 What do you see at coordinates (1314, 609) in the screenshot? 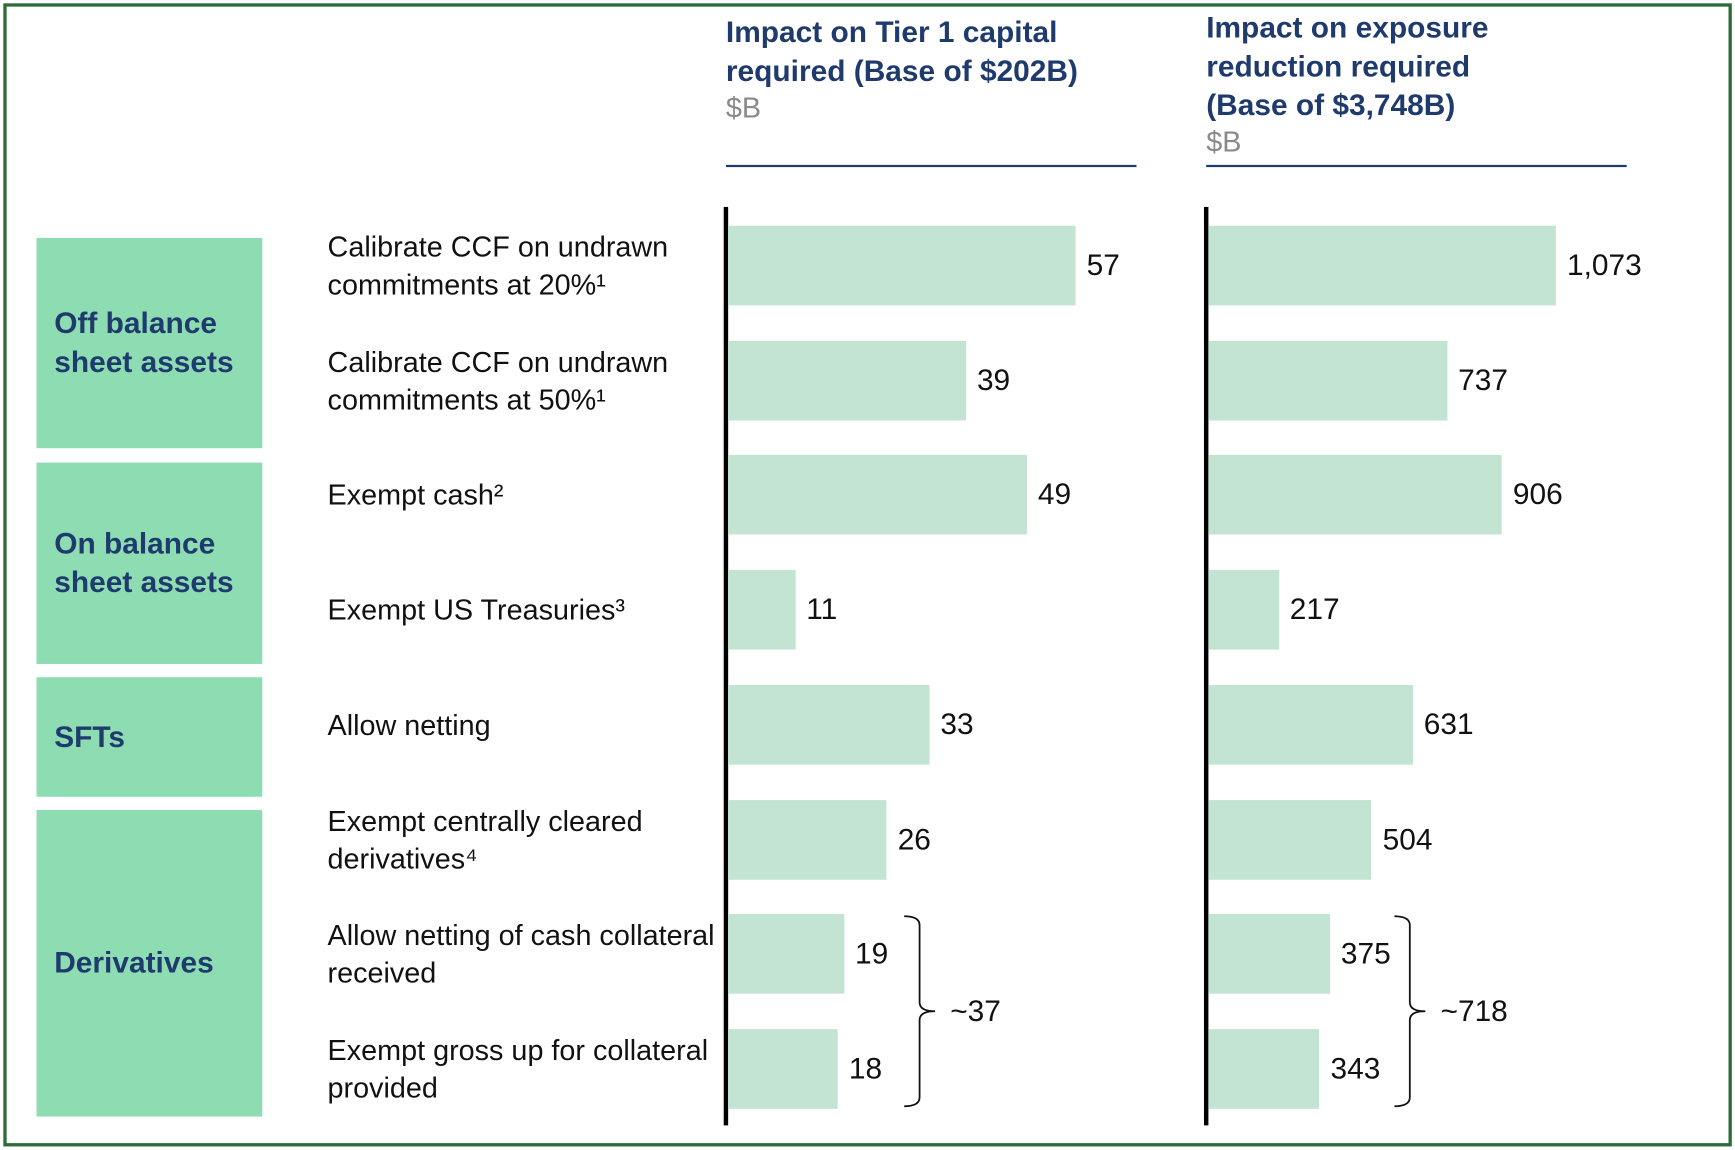
I see `value-label: 217` at bounding box center [1314, 609].